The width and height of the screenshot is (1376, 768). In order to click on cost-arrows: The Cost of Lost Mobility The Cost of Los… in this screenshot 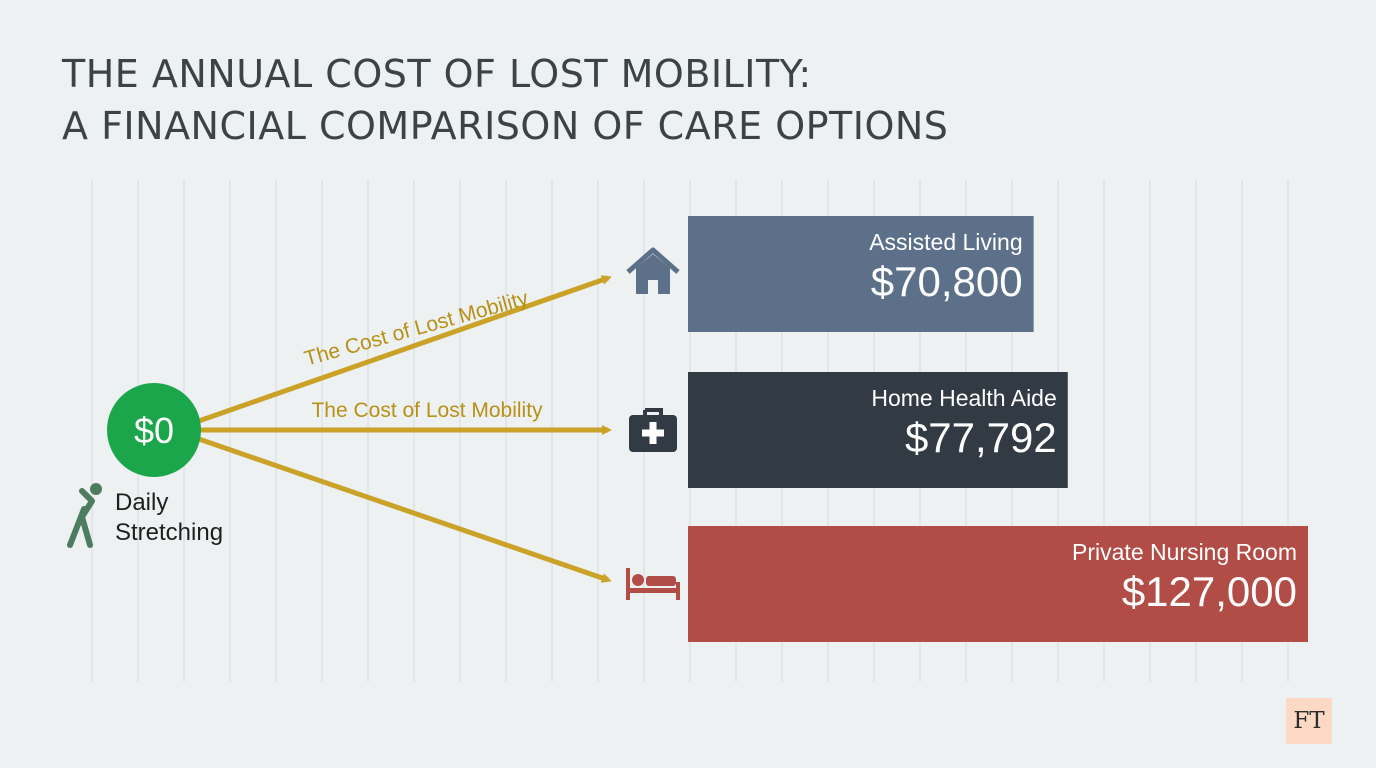, I will do `click(403, 429)`.